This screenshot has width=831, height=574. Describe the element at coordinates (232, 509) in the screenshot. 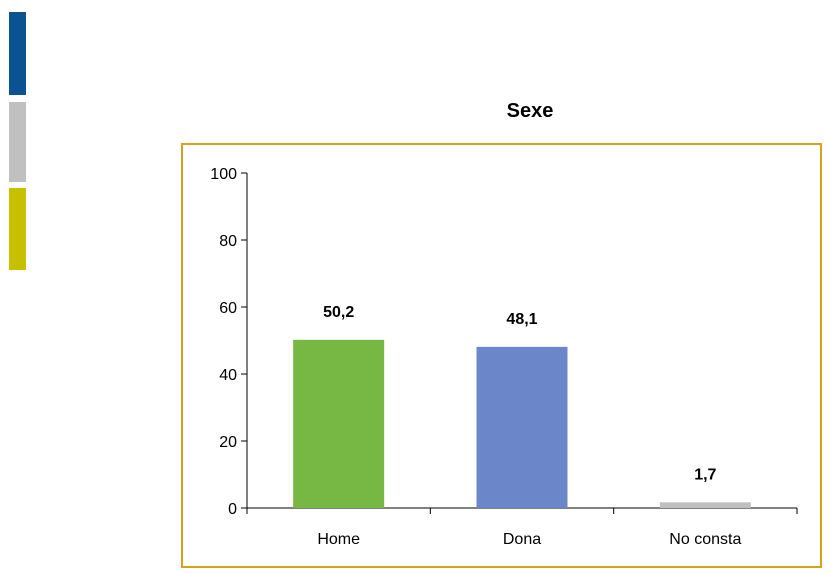

I see `y-tick-label: 0` at that location.